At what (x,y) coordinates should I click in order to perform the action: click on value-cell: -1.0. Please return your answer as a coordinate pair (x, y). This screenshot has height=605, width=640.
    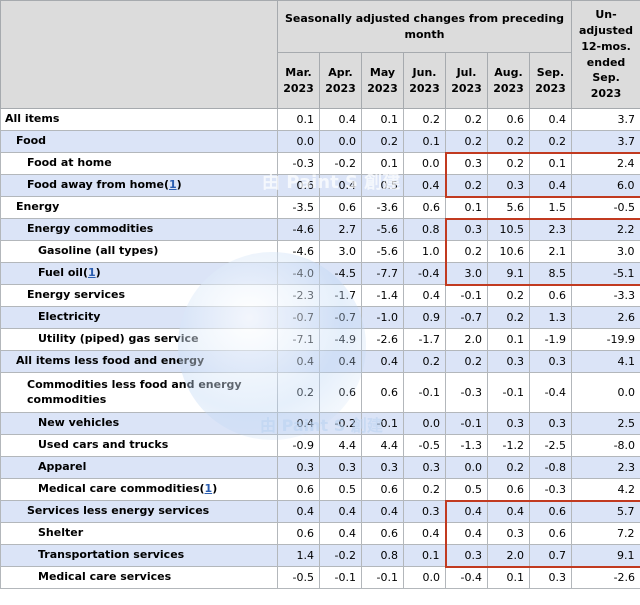
    Looking at the image, I should click on (382, 317).